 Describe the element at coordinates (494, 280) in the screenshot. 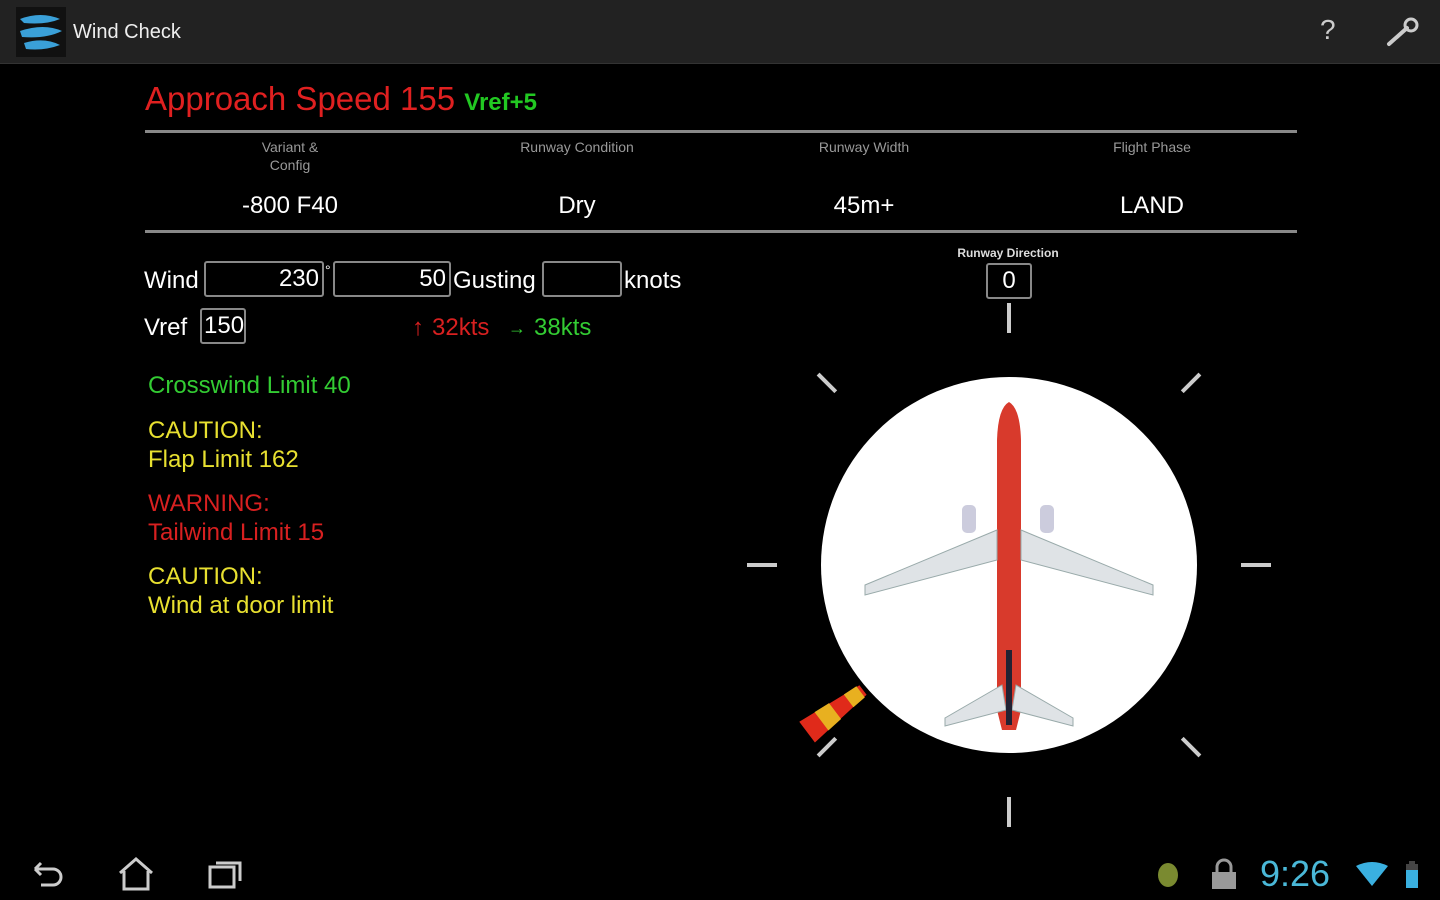

I see `gusting-label: Gusting` at that location.